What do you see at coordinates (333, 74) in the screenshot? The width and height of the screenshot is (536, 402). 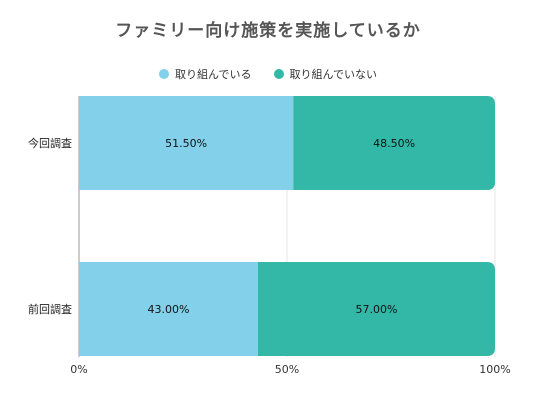 I see `legend-label-not-engaged: 取り組んでいない` at bounding box center [333, 74].